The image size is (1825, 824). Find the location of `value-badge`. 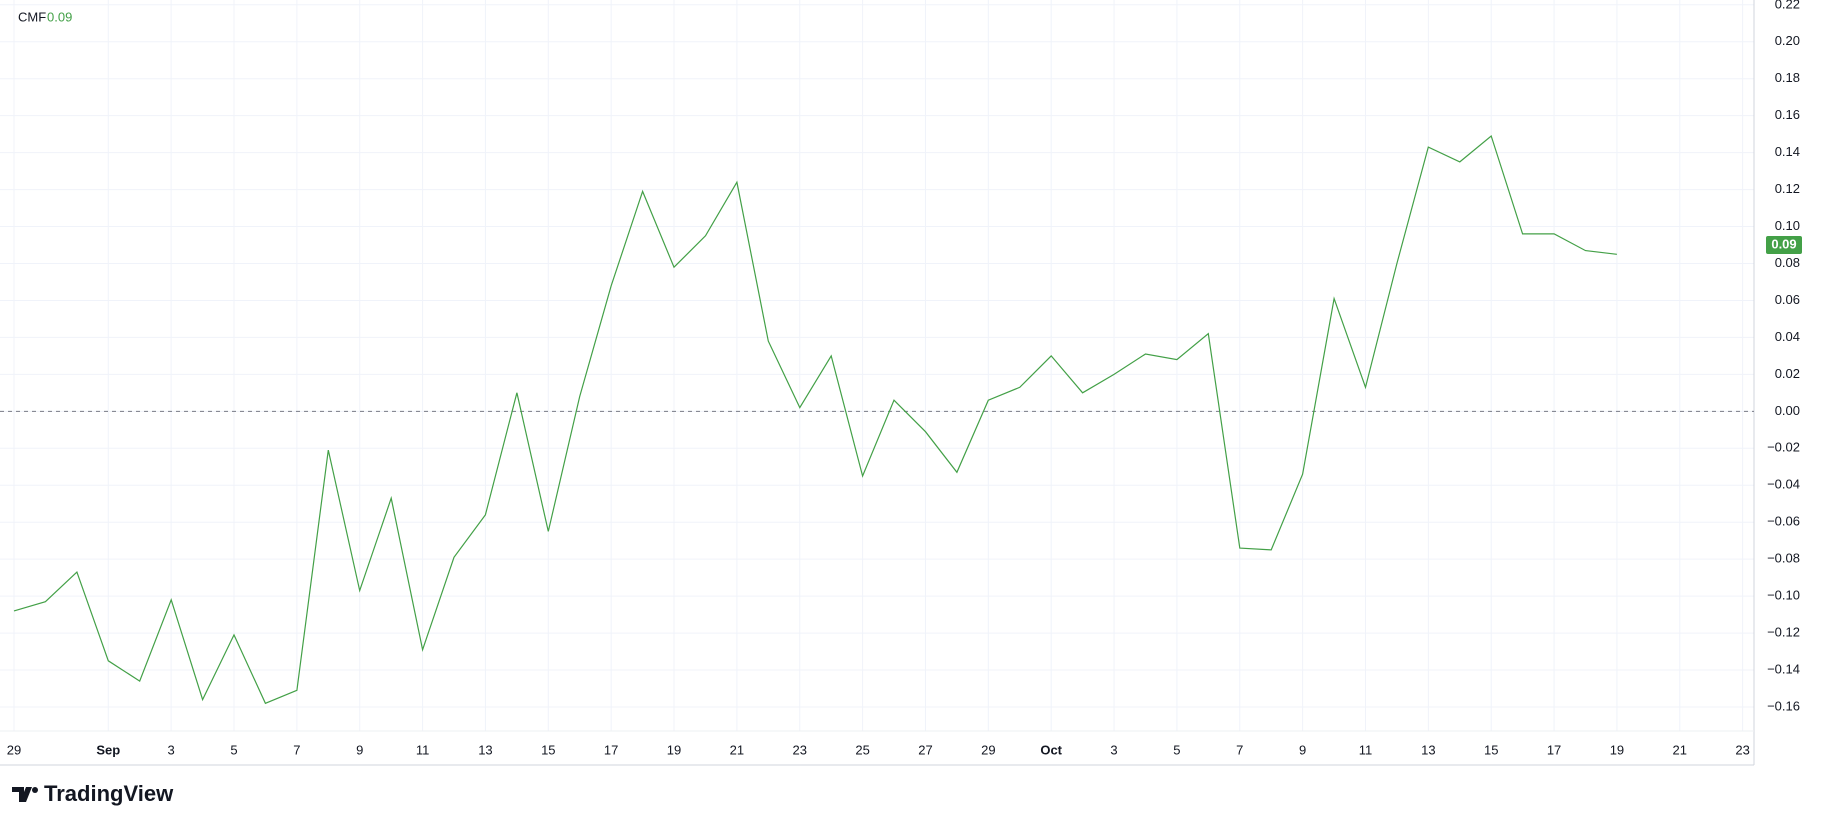

value-badge is located at coordinates (1784, 245).